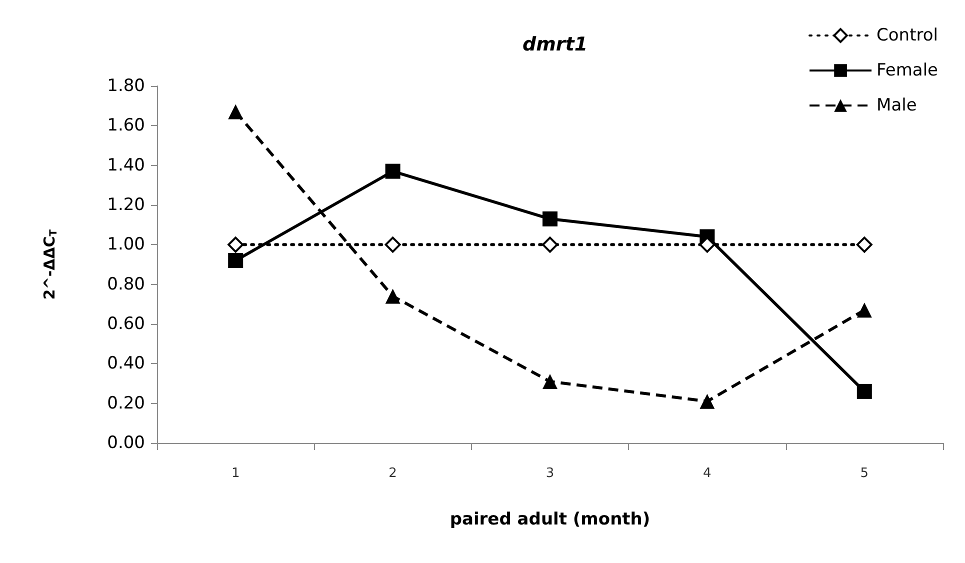 The image size is (965, 563). What do you see at coordinates (126, 244) in the screenshot?
I see `y-tick-label: 1.00` at bounding box center [126, 244].